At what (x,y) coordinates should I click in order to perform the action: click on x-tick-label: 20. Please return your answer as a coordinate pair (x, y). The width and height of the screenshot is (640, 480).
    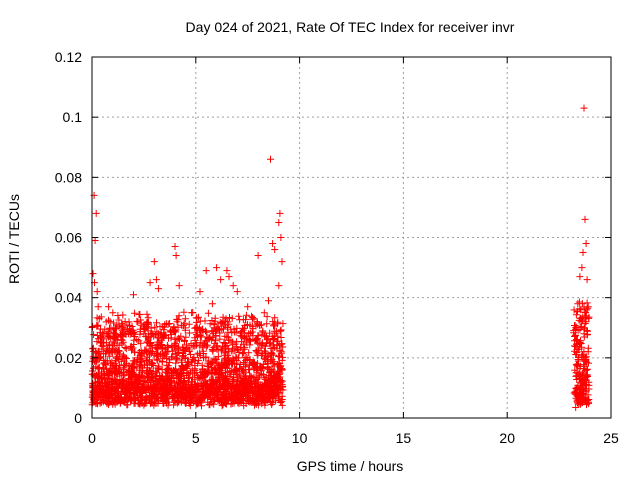
    Looking at the image, I should click on (507, 438).